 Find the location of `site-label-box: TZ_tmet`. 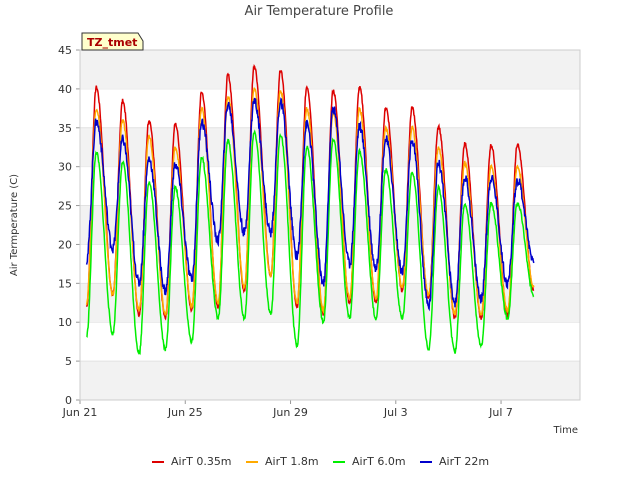

site-label-box: TZ_tmet is located at coordinates (112, 41).